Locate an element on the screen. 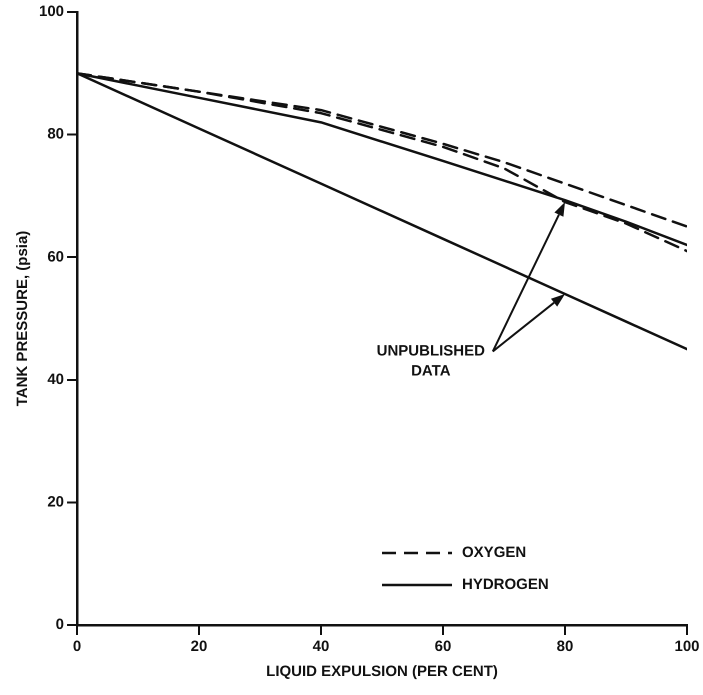  annotation: UNPUBLISHED DATA is located at coordinates (431, 361).